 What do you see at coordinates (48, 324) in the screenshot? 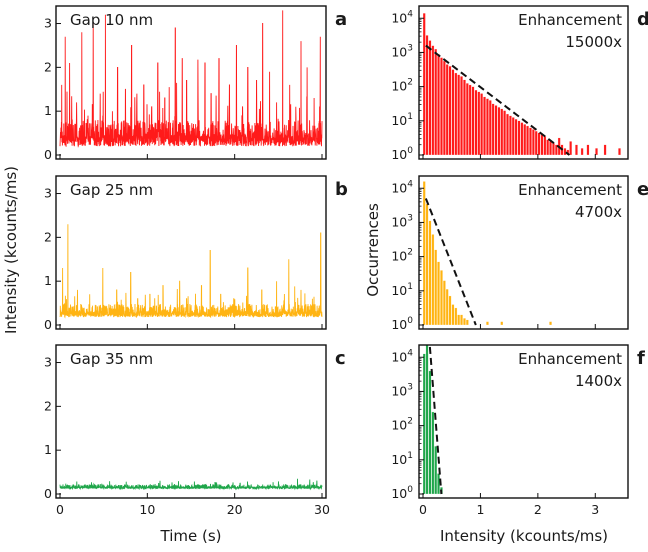
I see `y-tick-label-b: 0` at bounding box center [48, 324].